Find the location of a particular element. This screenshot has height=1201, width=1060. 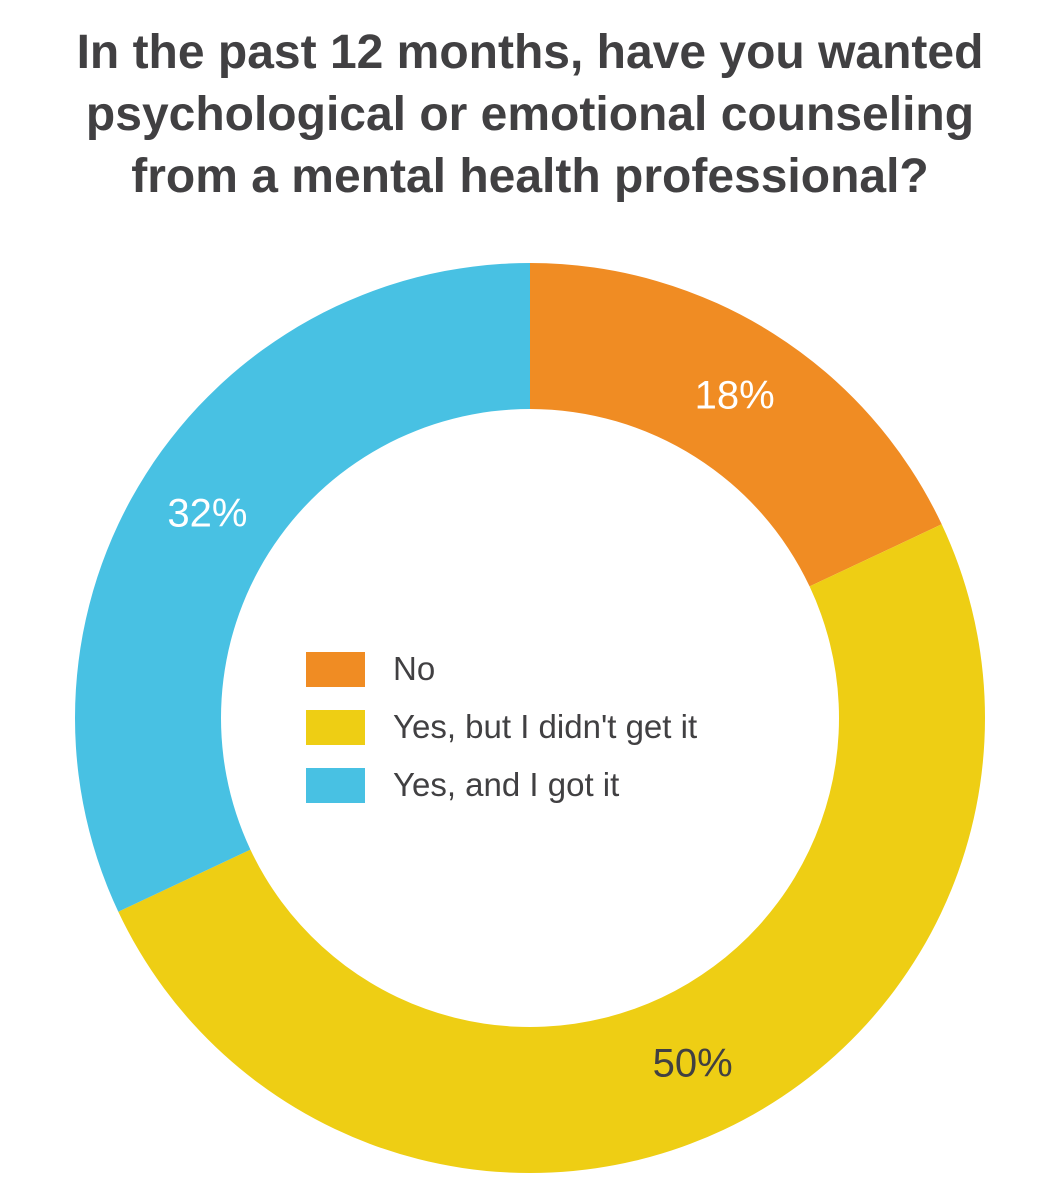

title-line-1: In the past 12 months, have you wanted is located at coordinates (530, 52).